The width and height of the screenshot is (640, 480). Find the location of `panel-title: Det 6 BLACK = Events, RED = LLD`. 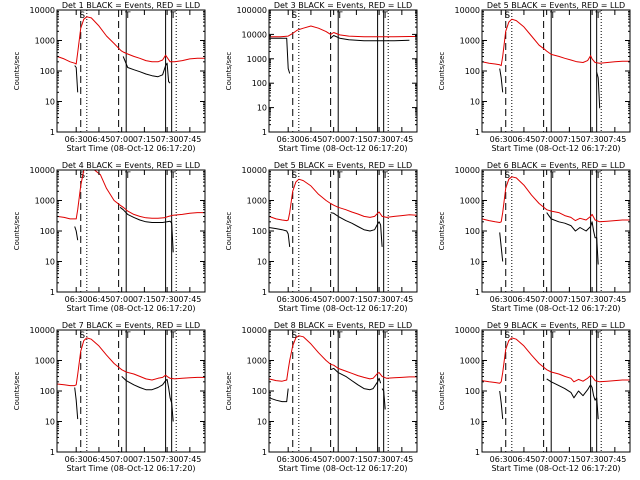

panel-title: Det 6 BLACK = Events, RED = LLD is located at coordinates (556, 165).